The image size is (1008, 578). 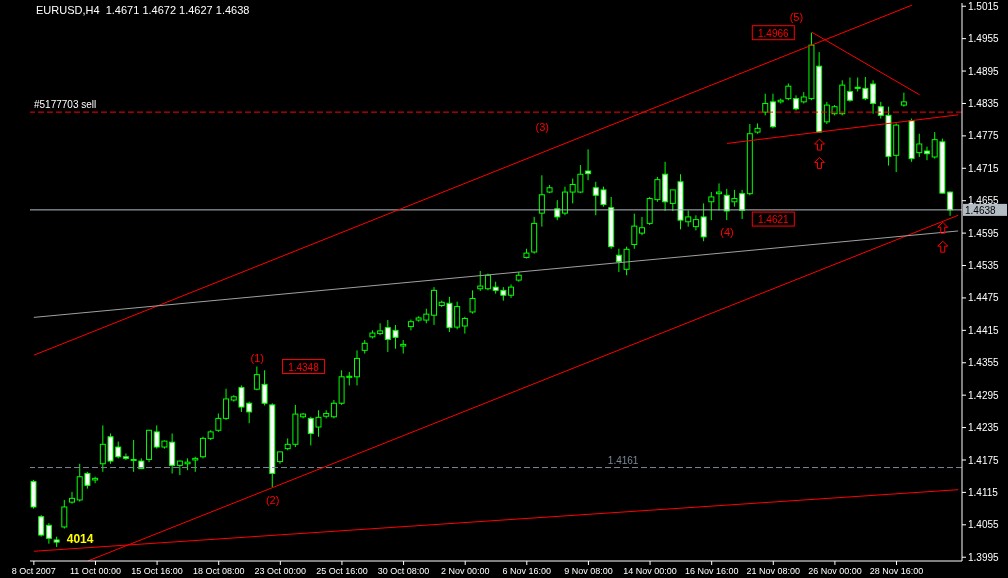 What do you see at coordinates (984, 330) in the screenshot?
I see `y-tick-label: 1.4415` at bounding box center [984, 330].